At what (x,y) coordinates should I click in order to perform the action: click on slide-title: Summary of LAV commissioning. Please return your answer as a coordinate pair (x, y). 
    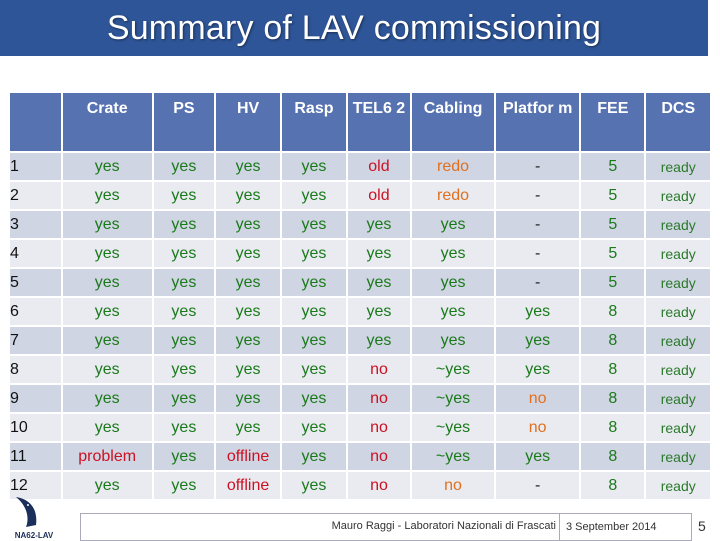
    Looking at the image, I should click on (354, 27).